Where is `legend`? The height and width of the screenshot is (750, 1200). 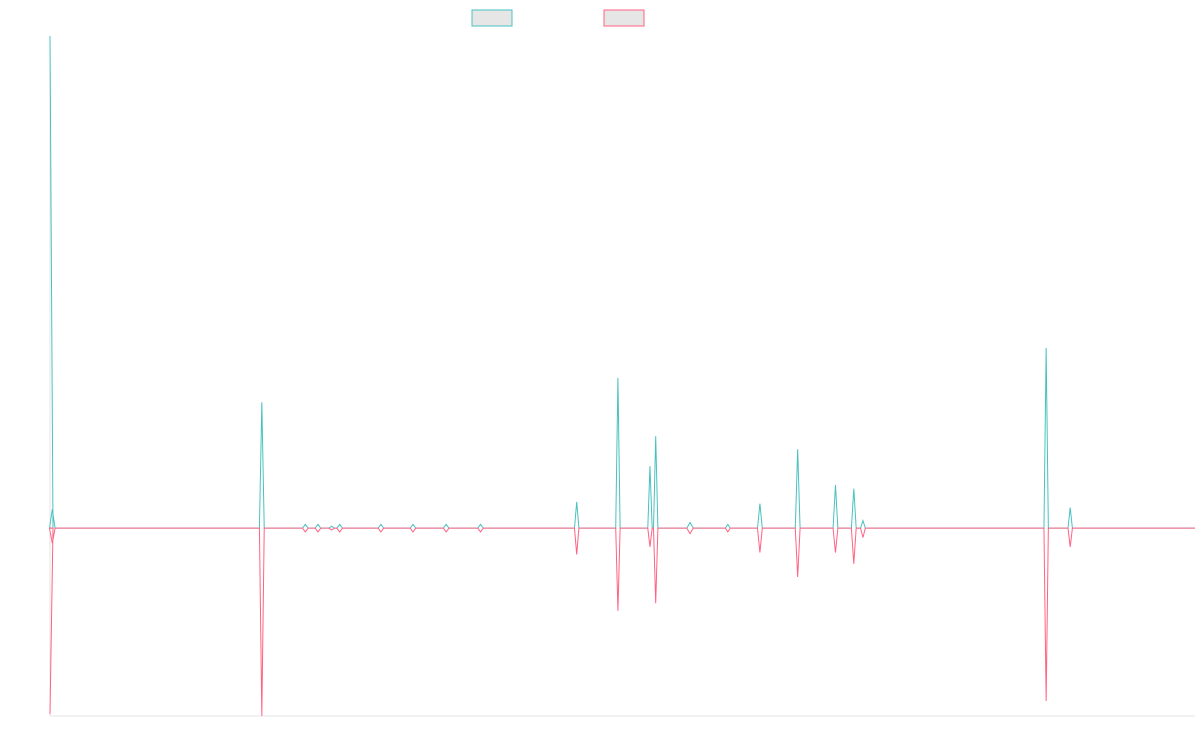 legend is located at coordinates (558, 18).